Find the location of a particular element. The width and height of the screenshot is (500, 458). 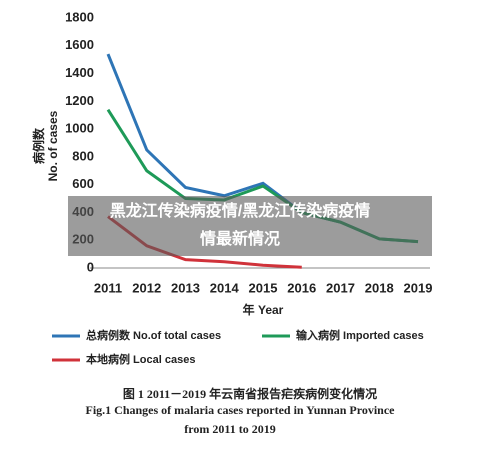

y-tick-label: 600 is located at coordinates (83, 183).